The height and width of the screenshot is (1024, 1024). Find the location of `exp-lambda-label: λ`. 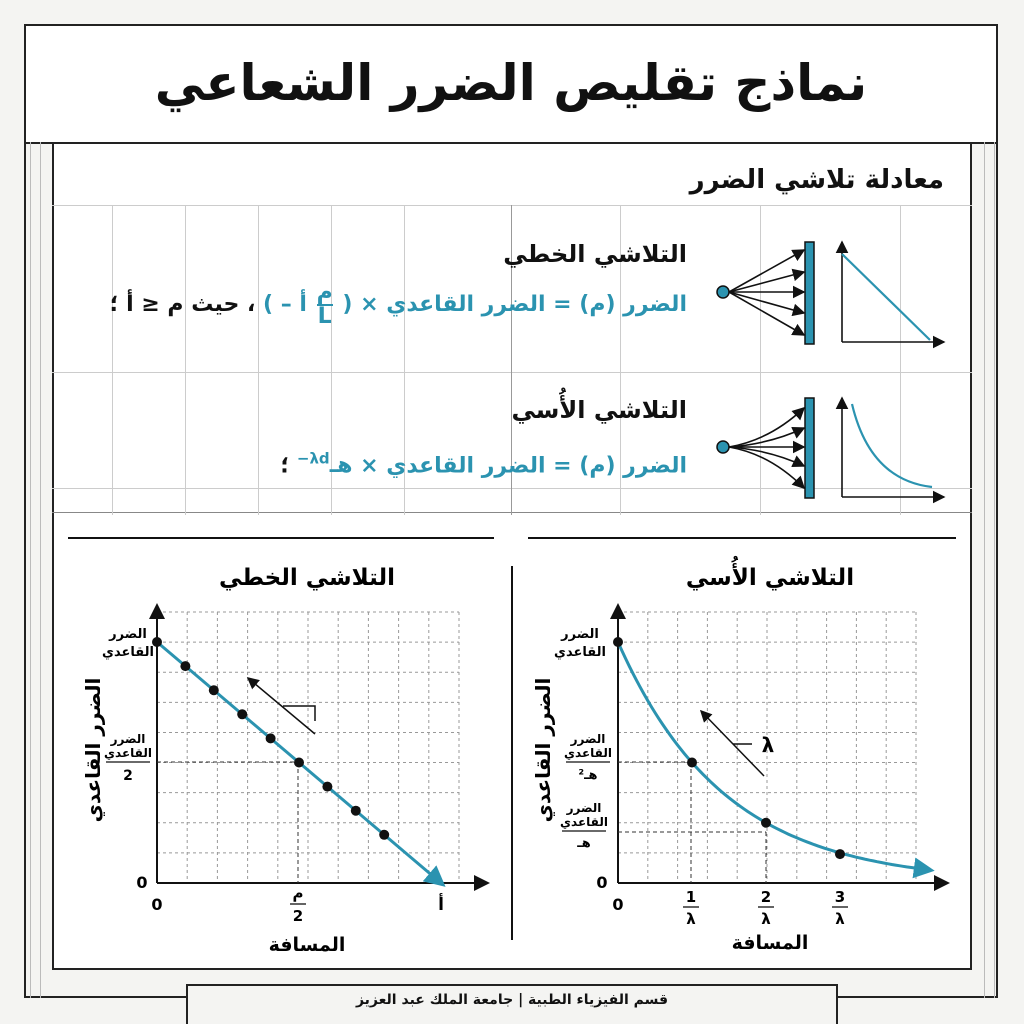

exp-lambda-label: λ is located at coordinates (768, 745).